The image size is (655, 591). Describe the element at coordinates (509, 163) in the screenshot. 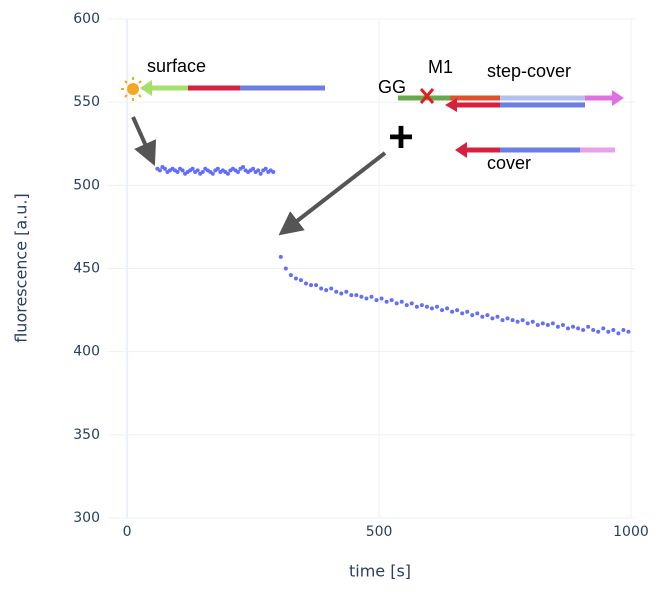

I see `annotation: cover` at that location.